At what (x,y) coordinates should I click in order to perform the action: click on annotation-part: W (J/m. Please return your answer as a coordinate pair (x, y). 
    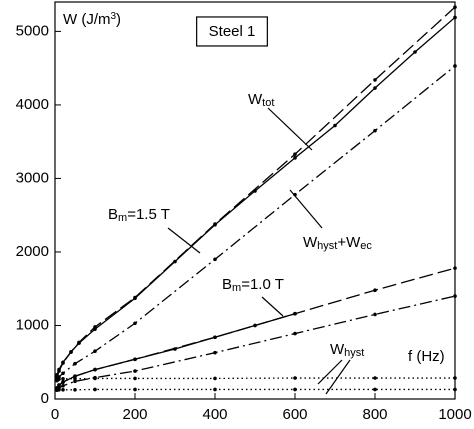
    Looking at the image, I should click on (86, 19).